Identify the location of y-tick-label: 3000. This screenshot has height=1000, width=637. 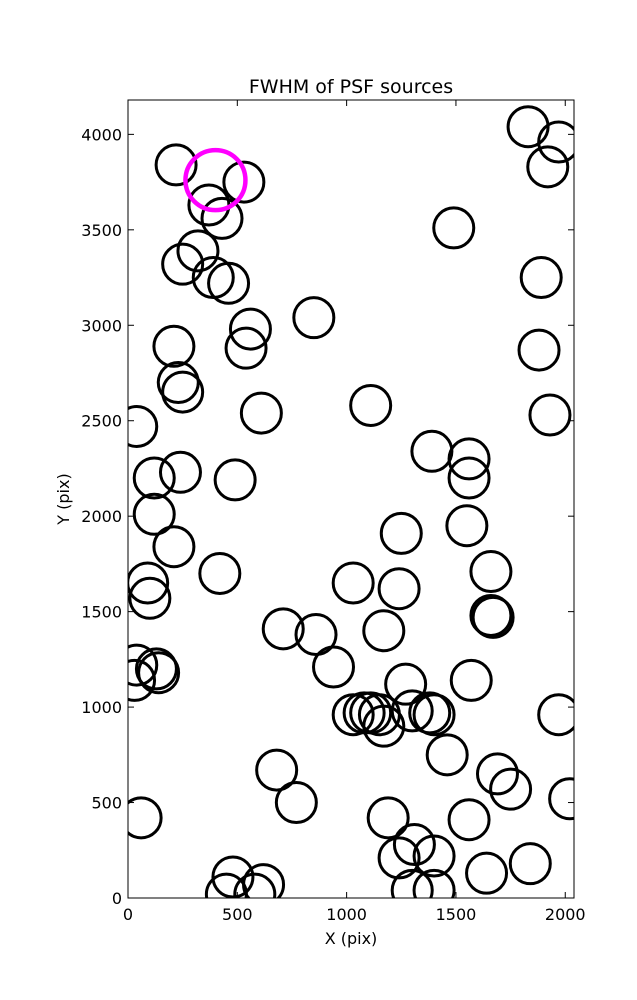
(101, 325).